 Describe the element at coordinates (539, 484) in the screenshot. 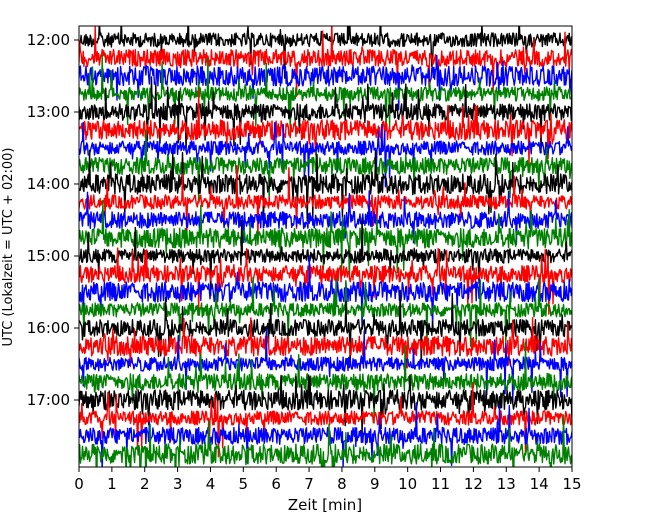

I see `x-tick-label: 14` at that location.